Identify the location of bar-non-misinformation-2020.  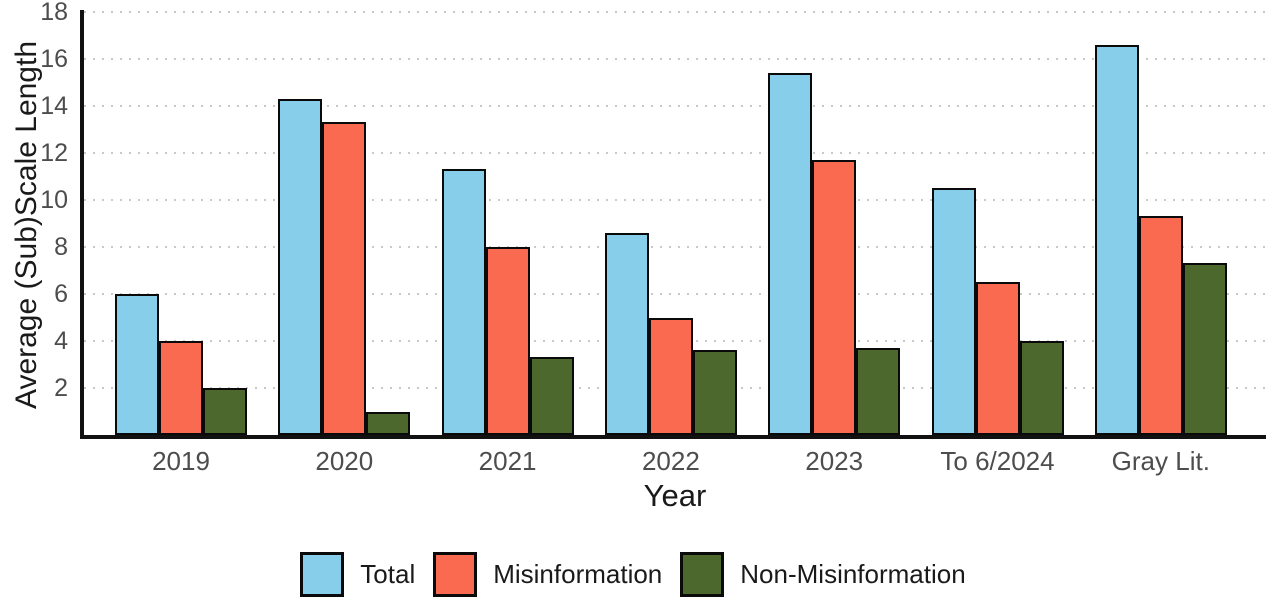
(388, 423).